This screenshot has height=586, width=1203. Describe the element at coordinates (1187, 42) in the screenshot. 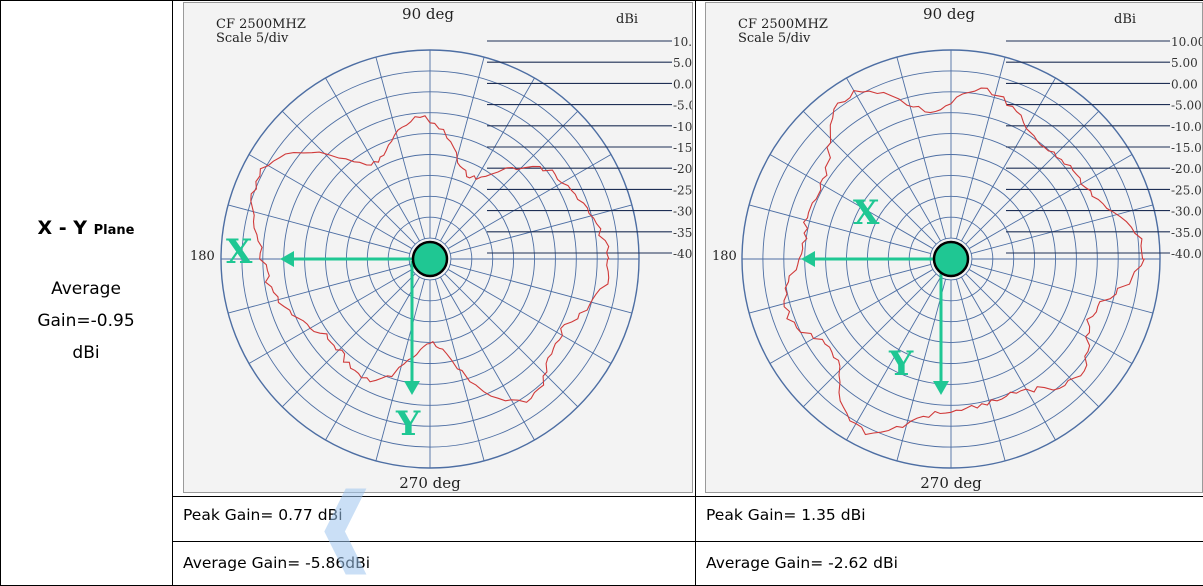

I see `scale-label: 10.00` at that location.